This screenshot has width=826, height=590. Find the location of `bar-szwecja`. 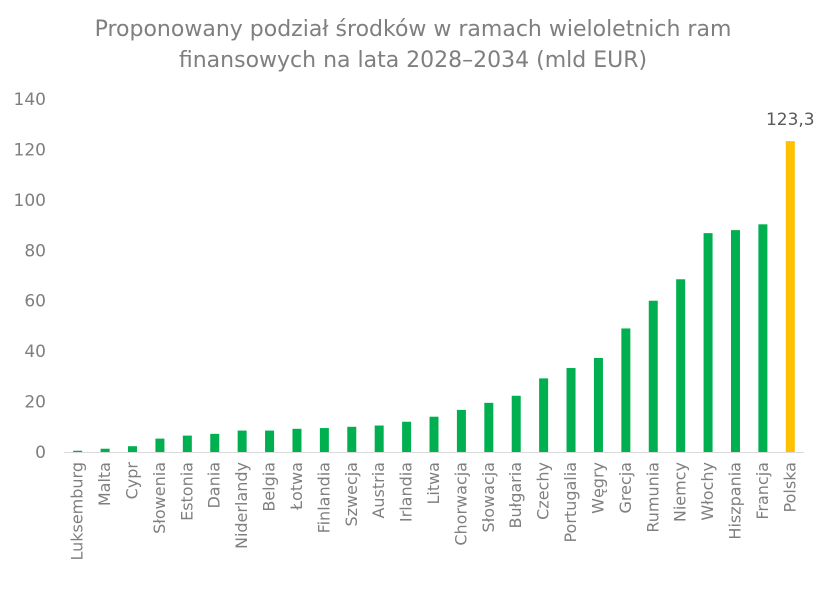

bar-szwecja is located at coordinates (352, 439).